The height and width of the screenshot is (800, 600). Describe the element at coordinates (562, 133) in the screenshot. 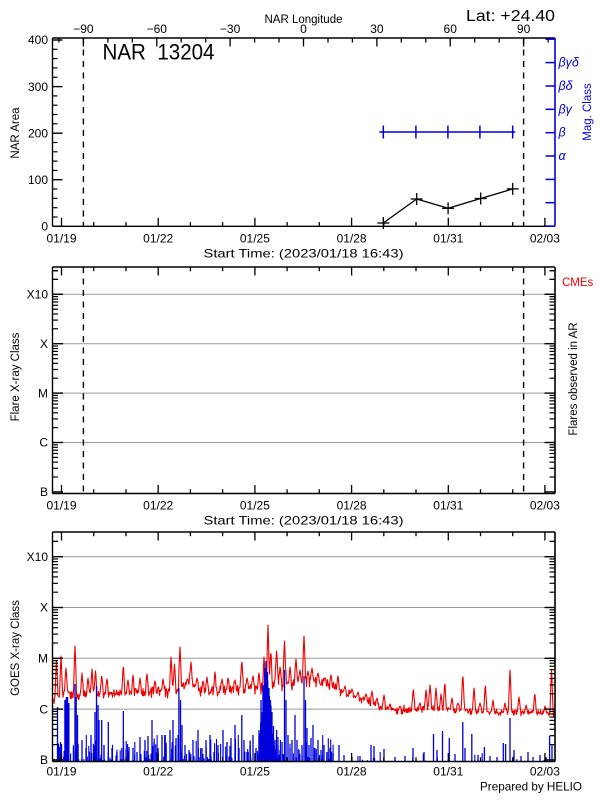

I see `svg-text: β` at that location.